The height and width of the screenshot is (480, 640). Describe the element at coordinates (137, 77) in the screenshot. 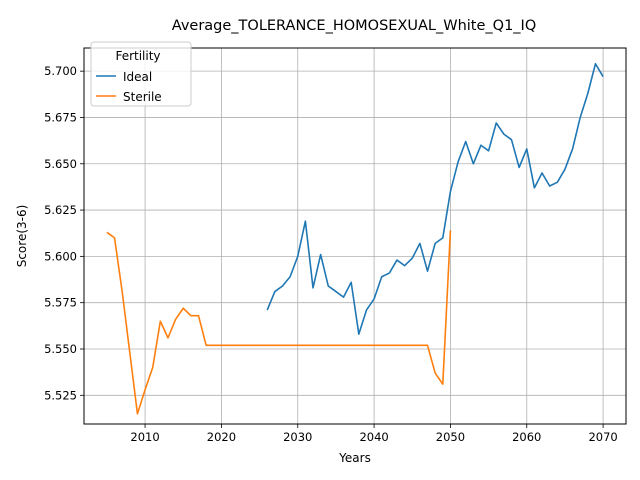

I see `legend-label-ideal: Ideal` at that location.